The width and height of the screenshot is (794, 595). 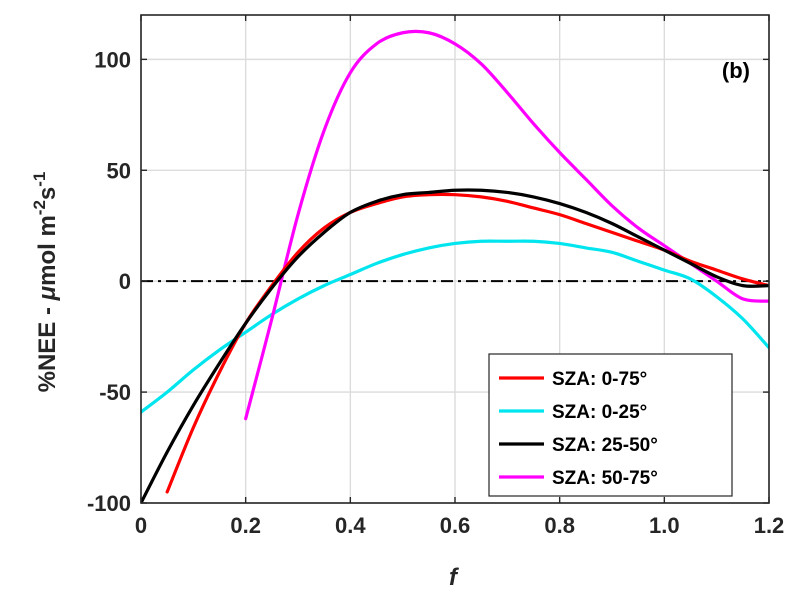 What do you see at coordinates (599, 379) in the screenshot?
I see `legend-label: SZA: 0-75°` at bounding box center [599, 379].